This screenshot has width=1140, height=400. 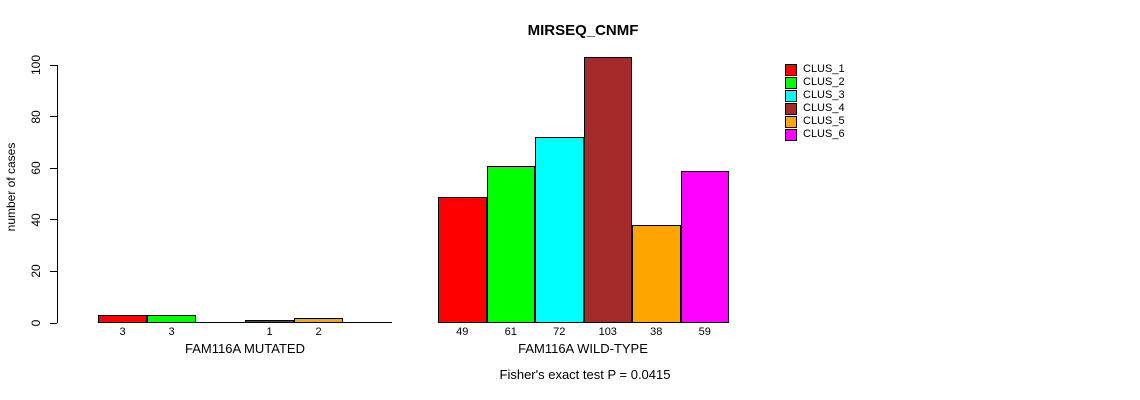 I want to click on legend-item-CLUS_6: CLUS_6, so click(x=815, y=134).